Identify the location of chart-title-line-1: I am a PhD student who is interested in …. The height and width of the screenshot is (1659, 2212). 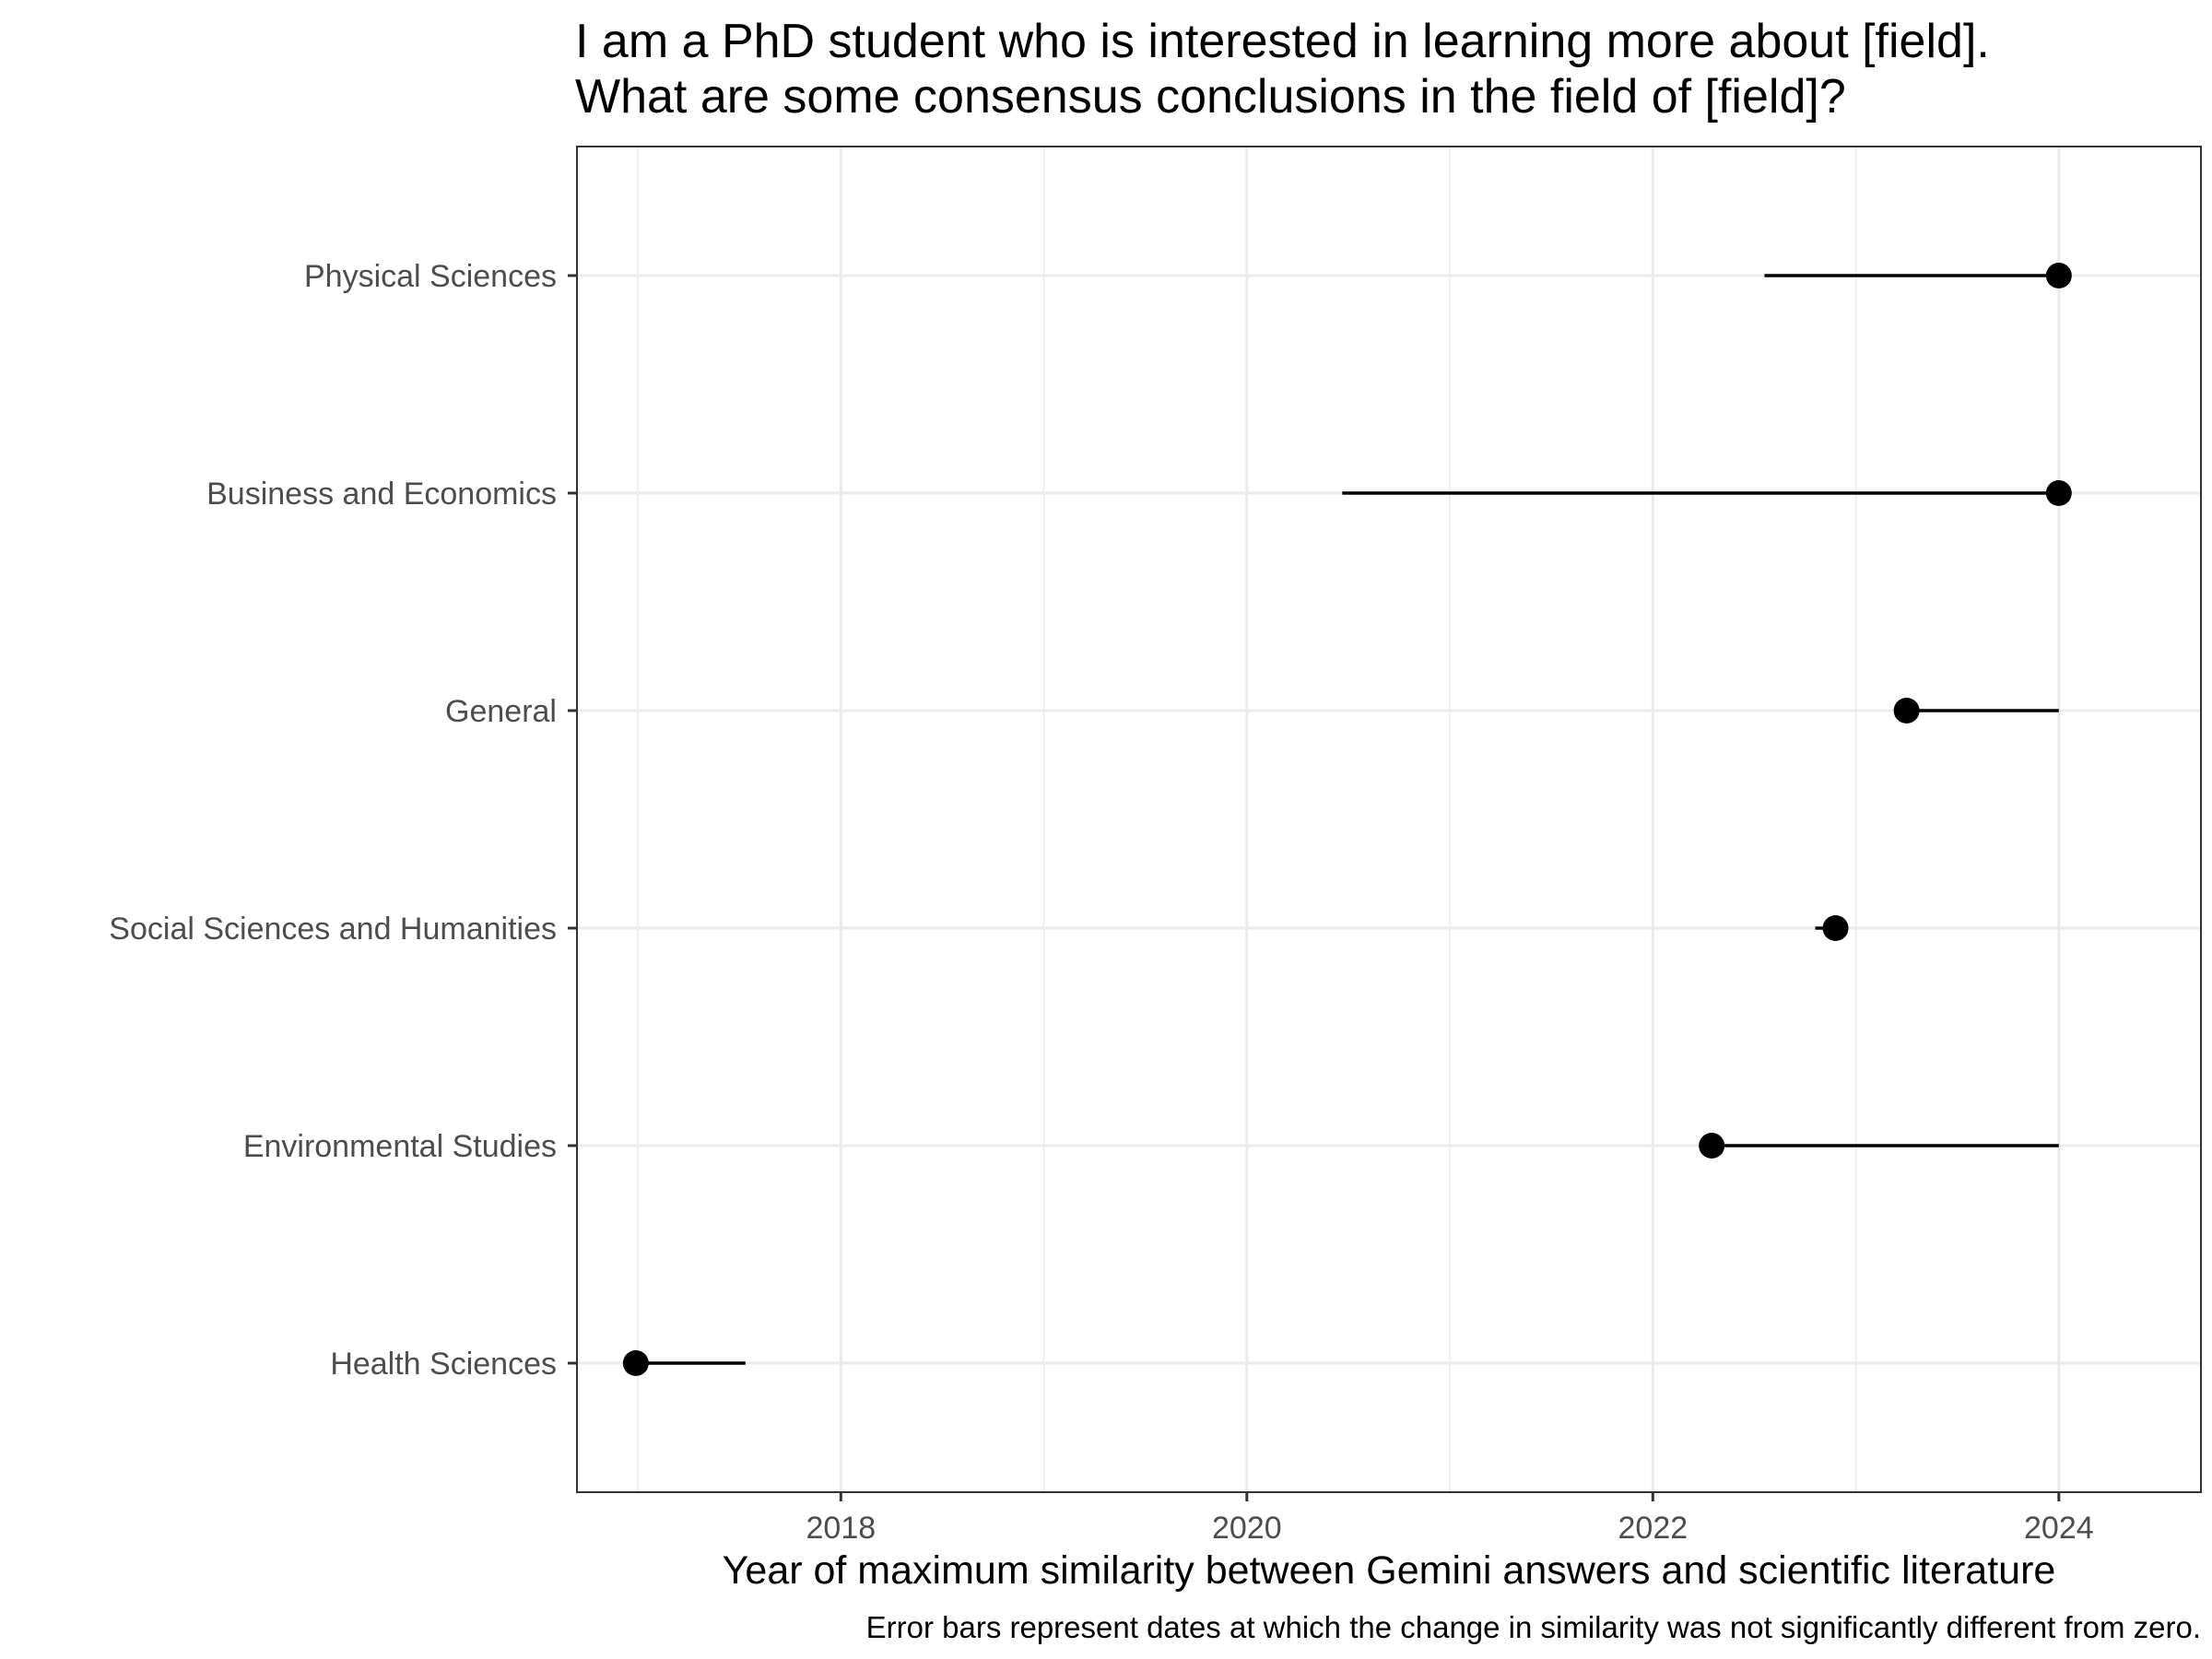
(1282, 41).